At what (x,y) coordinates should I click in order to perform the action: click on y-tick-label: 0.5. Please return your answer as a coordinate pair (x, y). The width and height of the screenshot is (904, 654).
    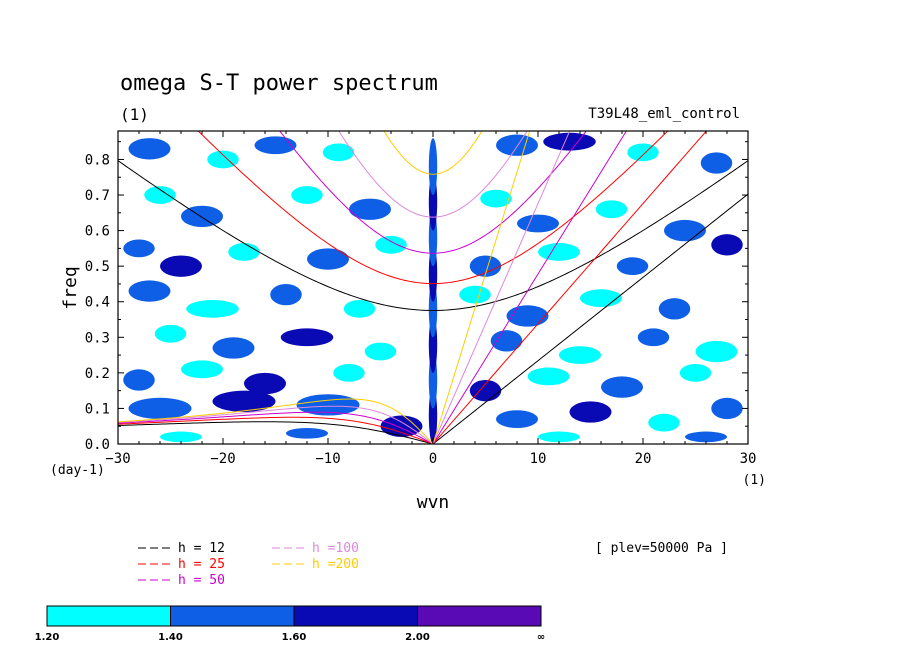
    Looking at the image, I should click on (97, 267).